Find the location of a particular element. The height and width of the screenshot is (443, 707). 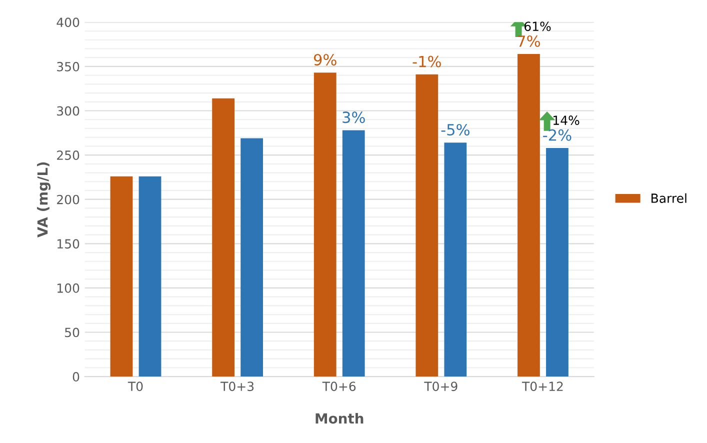

y-tick-label: 100 is located at coordinates (68, 288).